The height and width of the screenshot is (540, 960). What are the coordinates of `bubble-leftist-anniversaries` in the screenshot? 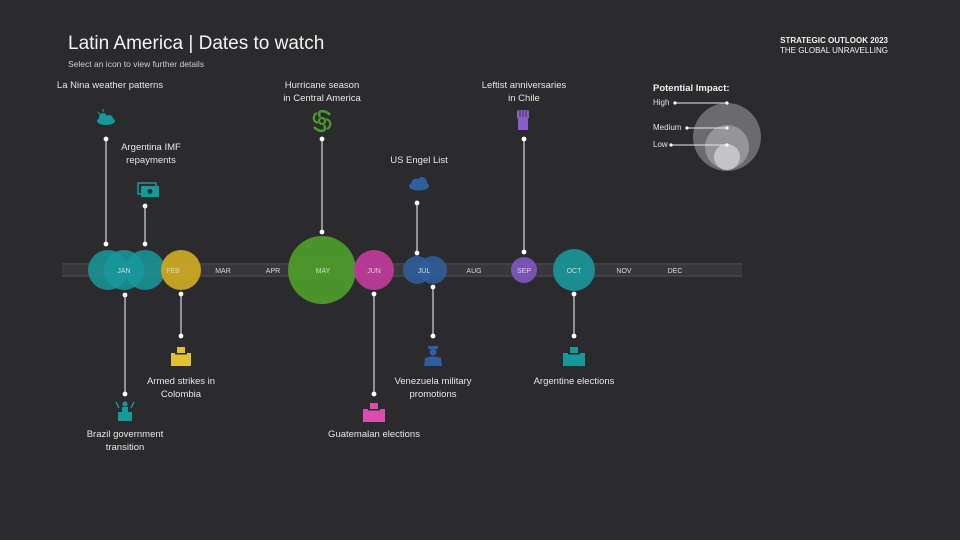 It's located at (524, 270).